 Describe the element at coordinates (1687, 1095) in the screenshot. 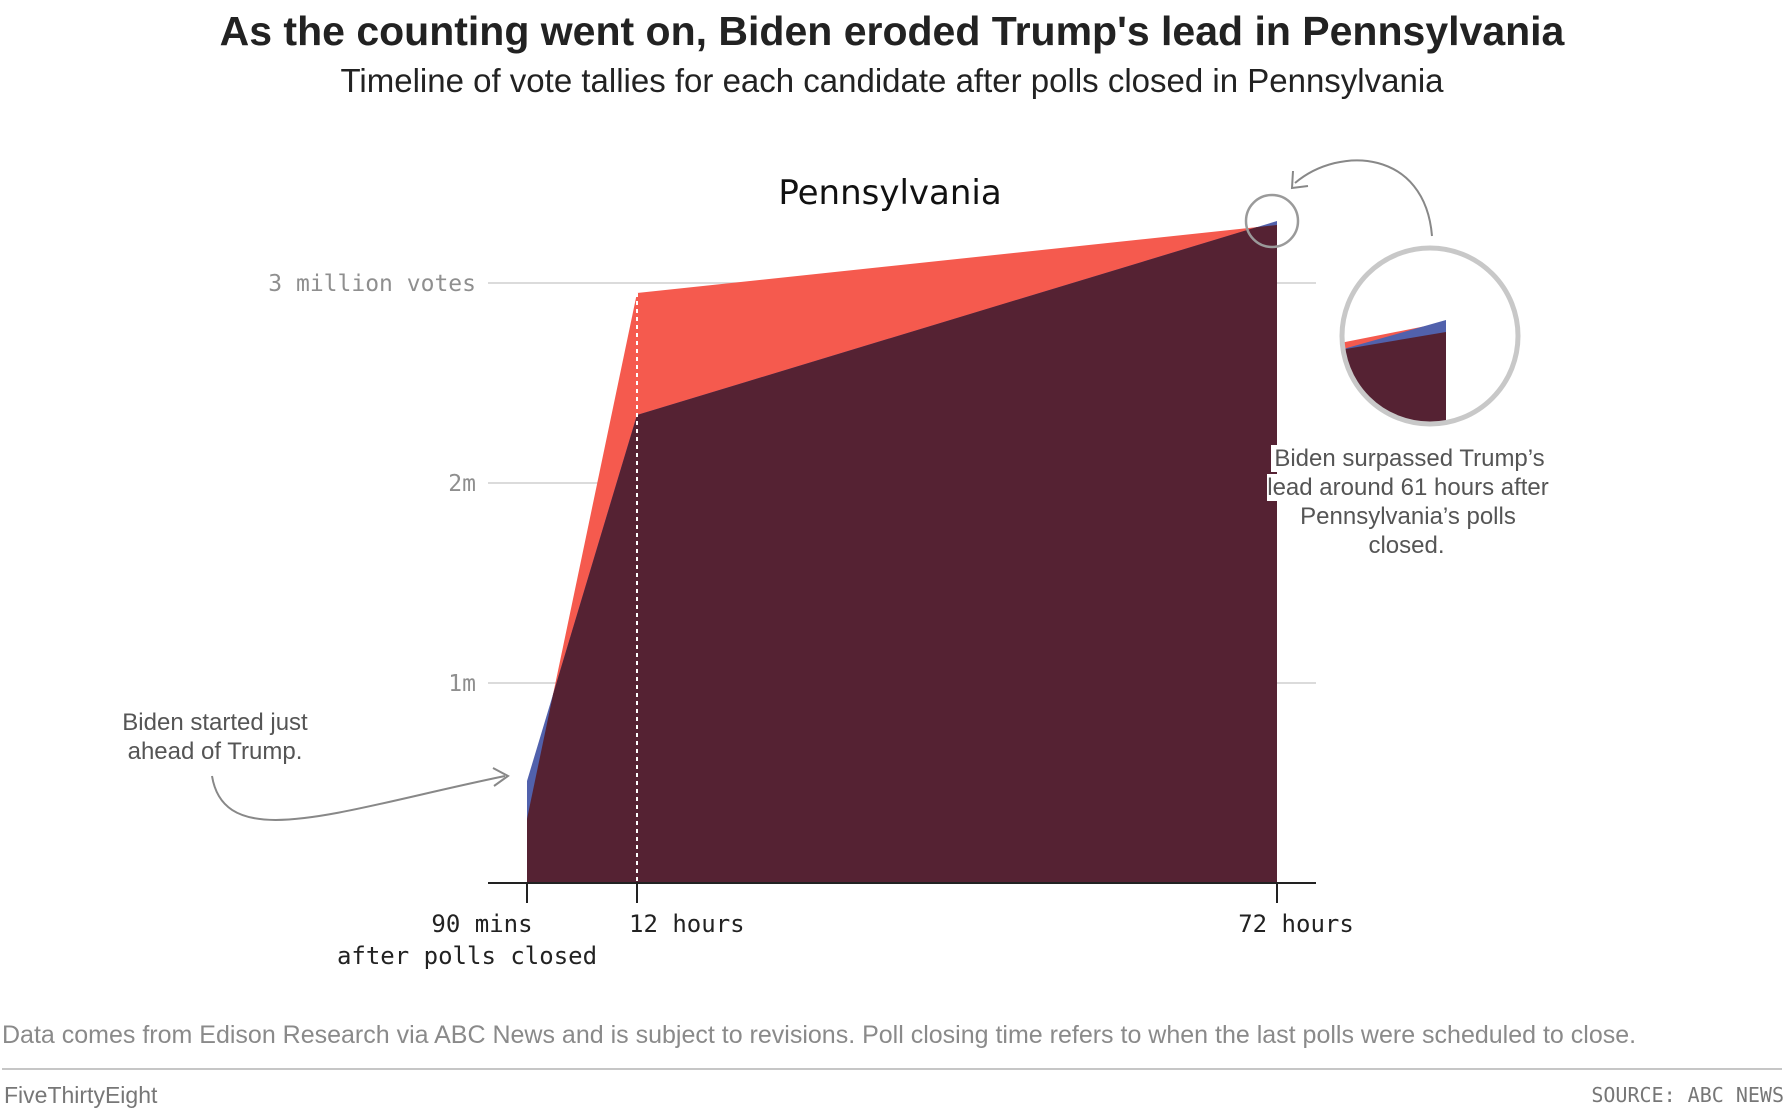

I see `source-label: SOURCE: ABC NEWS` at that location.